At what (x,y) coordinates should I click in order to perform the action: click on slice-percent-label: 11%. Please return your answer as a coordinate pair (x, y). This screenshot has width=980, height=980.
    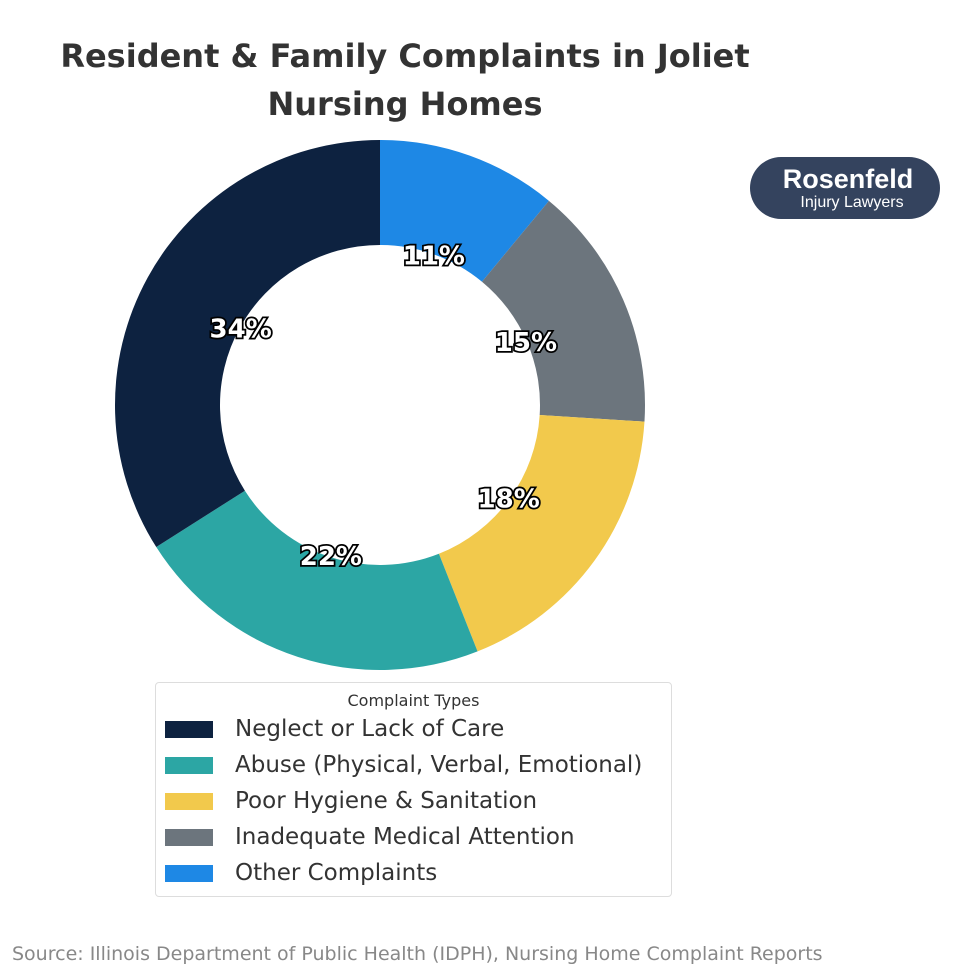
    Looking at the image, I should click on (434, 256).